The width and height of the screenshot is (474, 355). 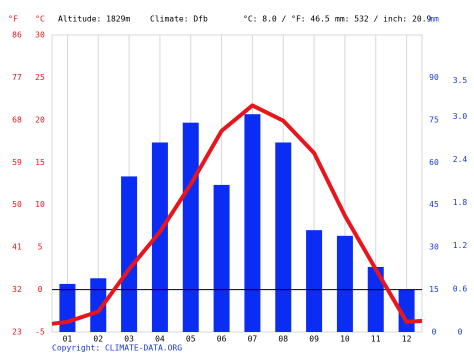 I want to click on y4-tick-label: 3.5, so click(x=460, y=80).